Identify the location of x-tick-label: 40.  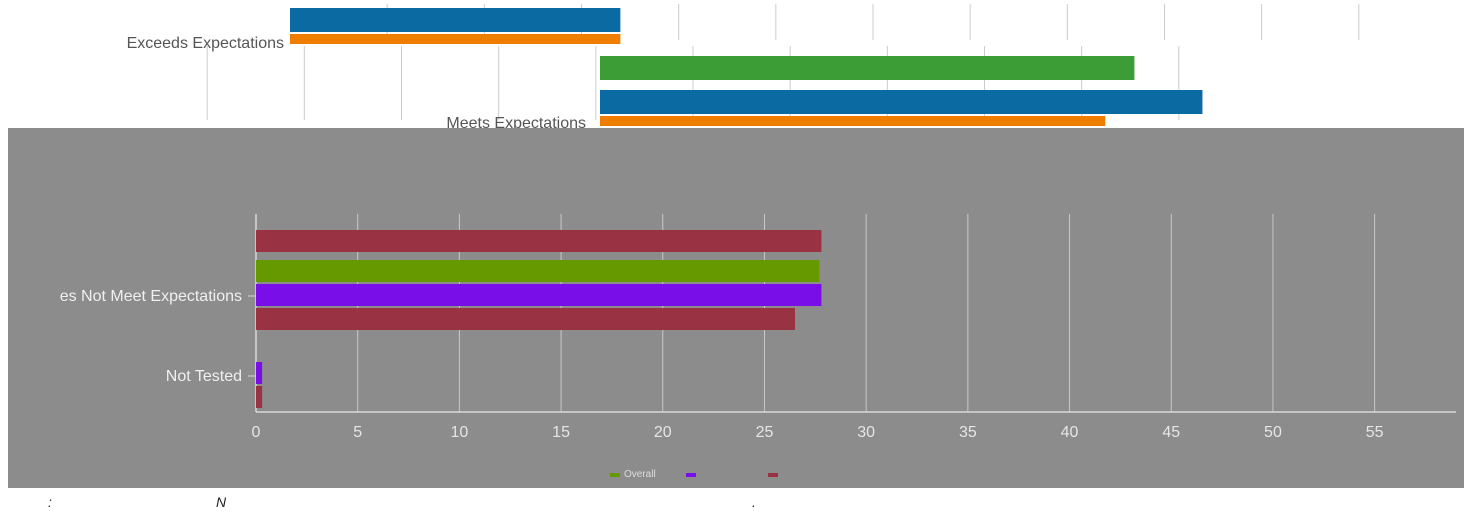
(1070, 432).